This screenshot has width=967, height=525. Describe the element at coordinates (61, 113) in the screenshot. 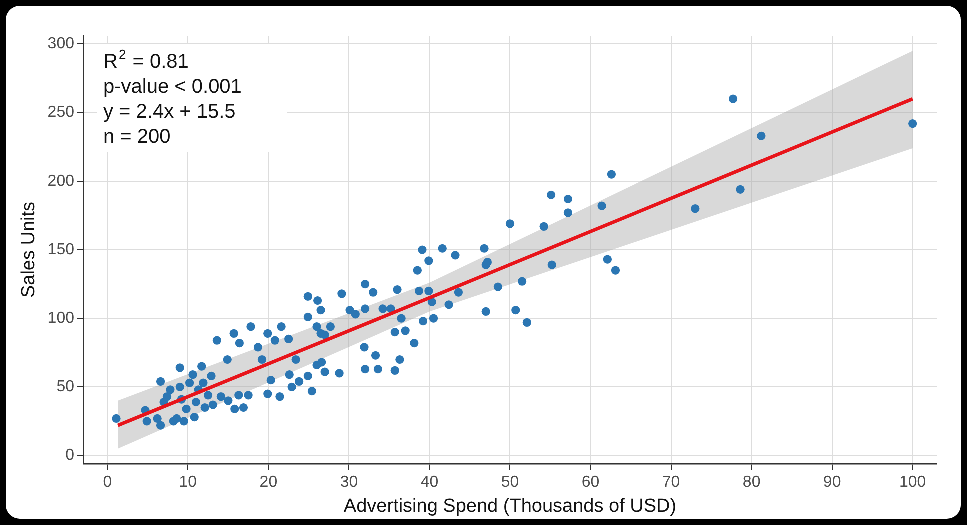

I see `y-tick-label: 250` at that location.